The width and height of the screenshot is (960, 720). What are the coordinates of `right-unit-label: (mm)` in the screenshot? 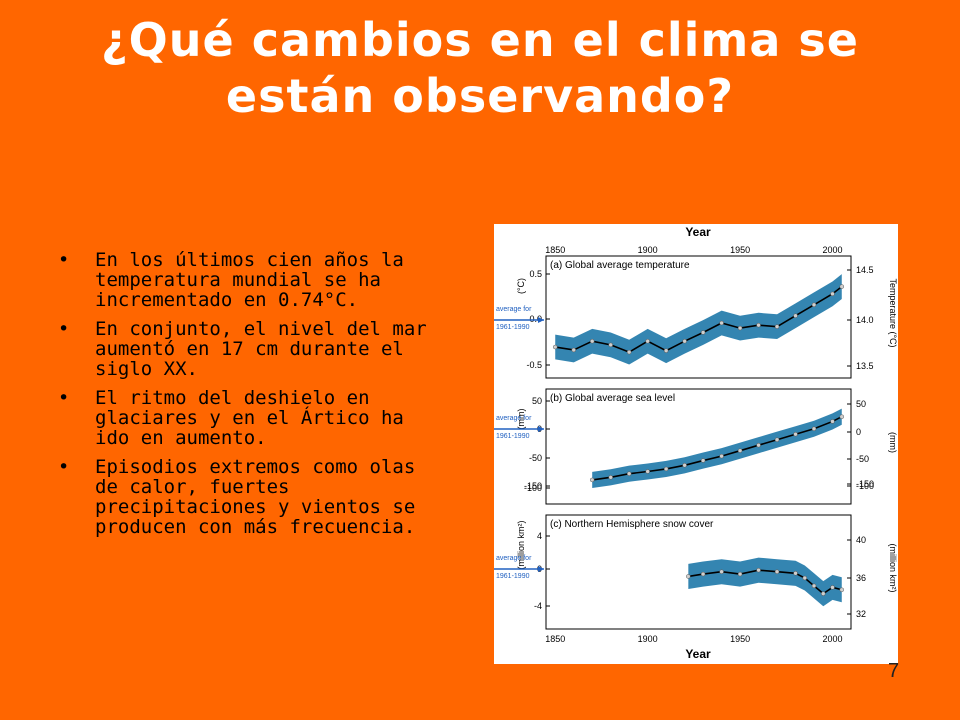 It's located at (893, 442).